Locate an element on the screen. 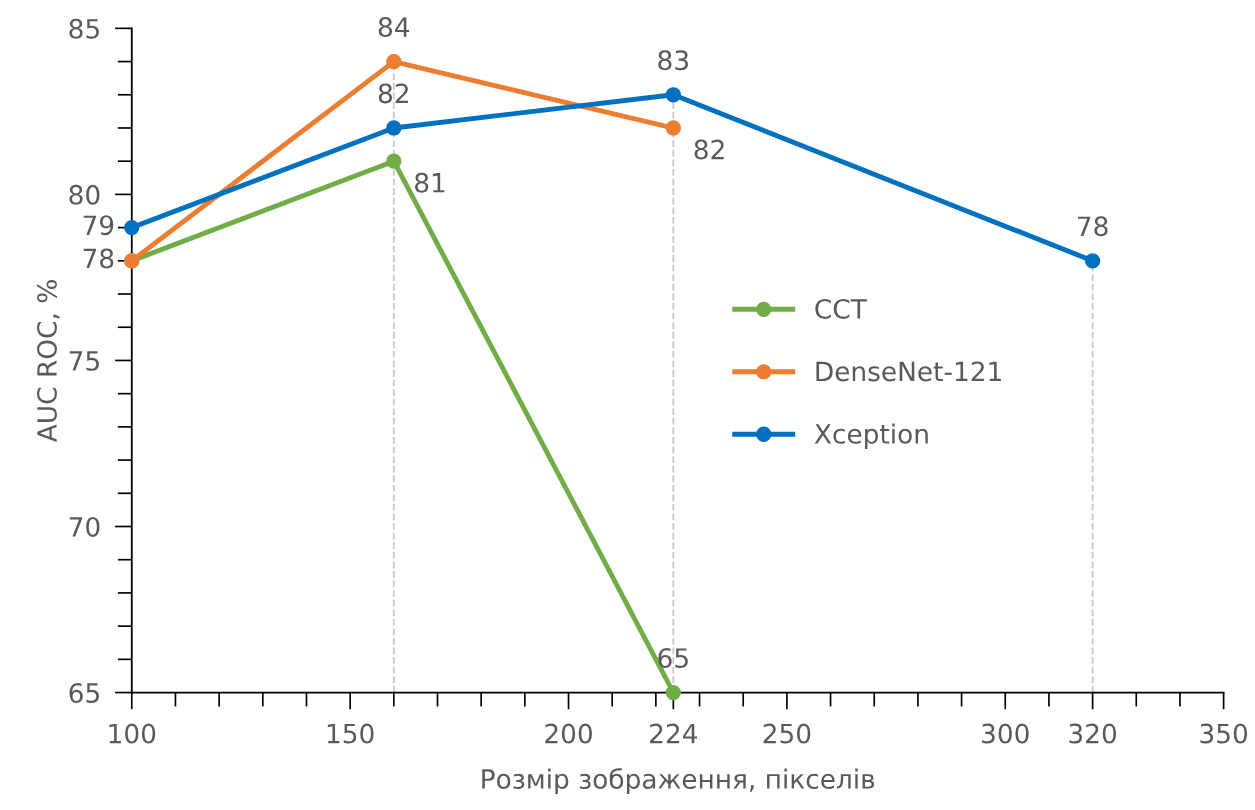 The height and width of the screenshot is (810, 1255). legend-label: Xception is located at coordinates (871, 436).